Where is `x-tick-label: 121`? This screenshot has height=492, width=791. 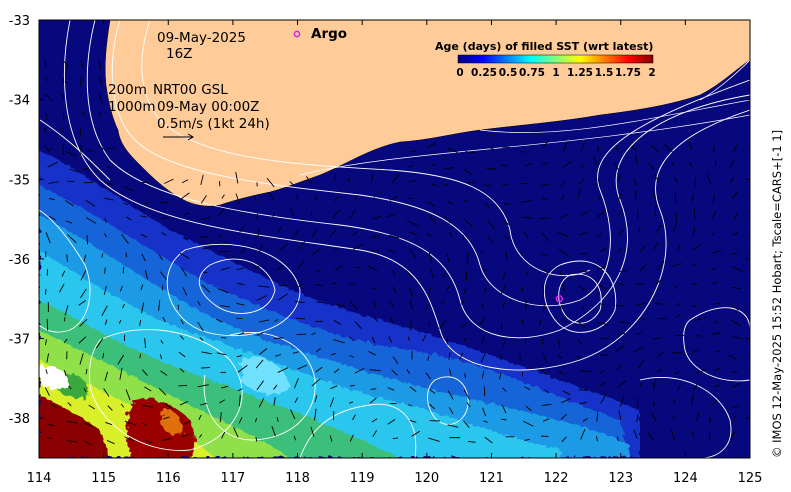 x-tick-label: 121 is located at coordinates (491, 478).